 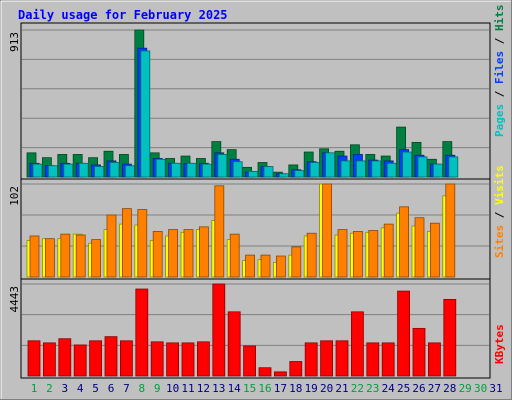 What do you see at coordinates (480, 388) in the screenshot?
I see `x-tick-day-30: 30` at bounding box center [480, 388].